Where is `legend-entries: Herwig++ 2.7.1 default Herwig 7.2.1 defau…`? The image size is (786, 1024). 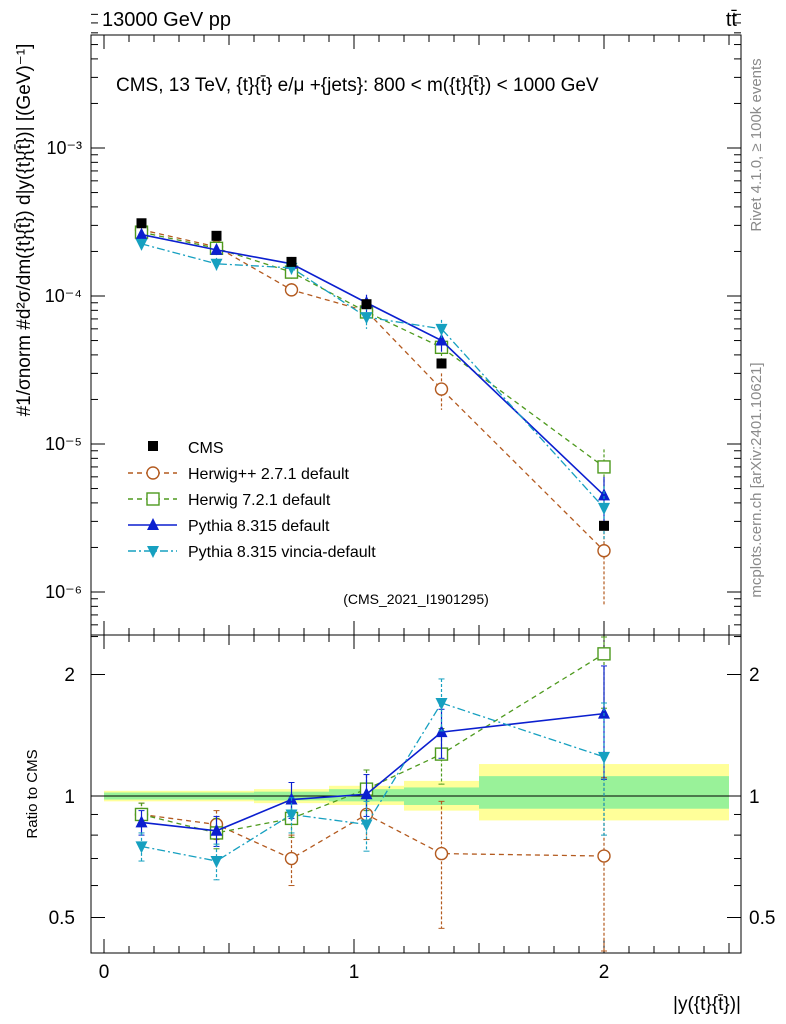 legend-entries: Herwig++ 2.7.1 default Herwig 7.2.1 defau… is located at coordinates (252, 513).